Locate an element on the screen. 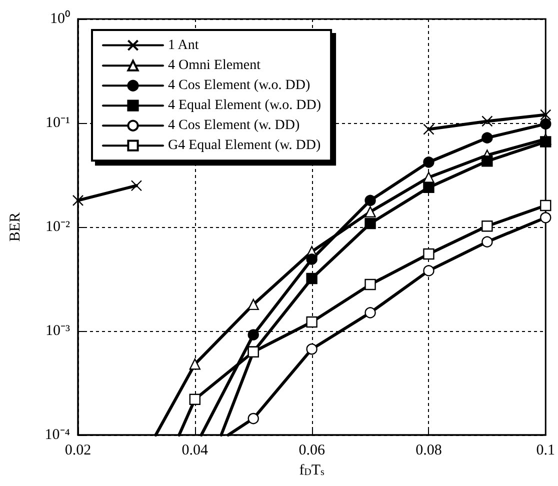 This screenshot has width=558, height=486. legend-label: 4 Equal Element (w.o. DD) is located at coordinates (245, 106).